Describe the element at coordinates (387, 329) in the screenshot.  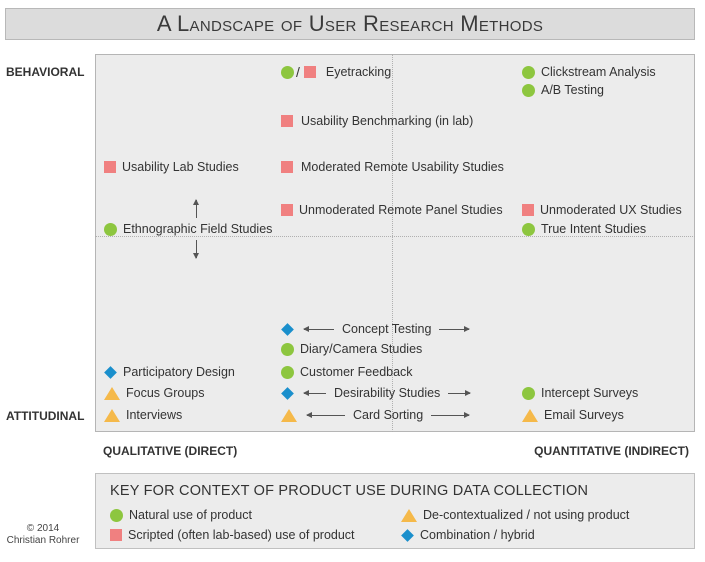
I see `method-label: Concept Testing` at that location.